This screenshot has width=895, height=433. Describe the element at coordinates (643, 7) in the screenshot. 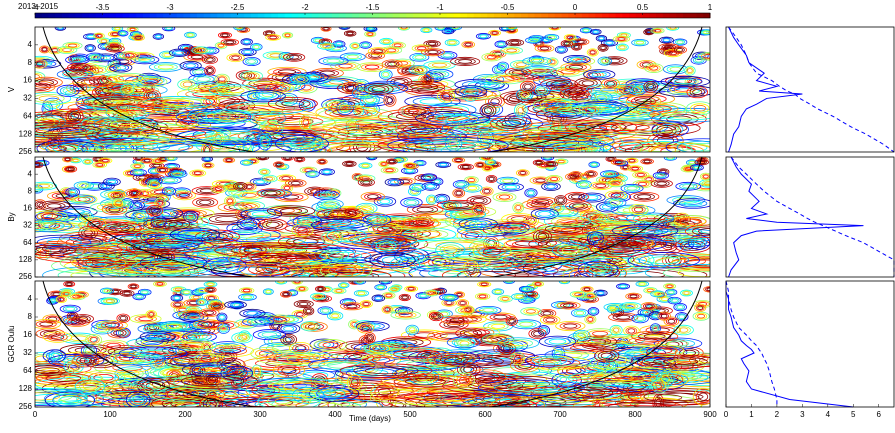

I see `colorbar-tick-label: 0.5` at that location.